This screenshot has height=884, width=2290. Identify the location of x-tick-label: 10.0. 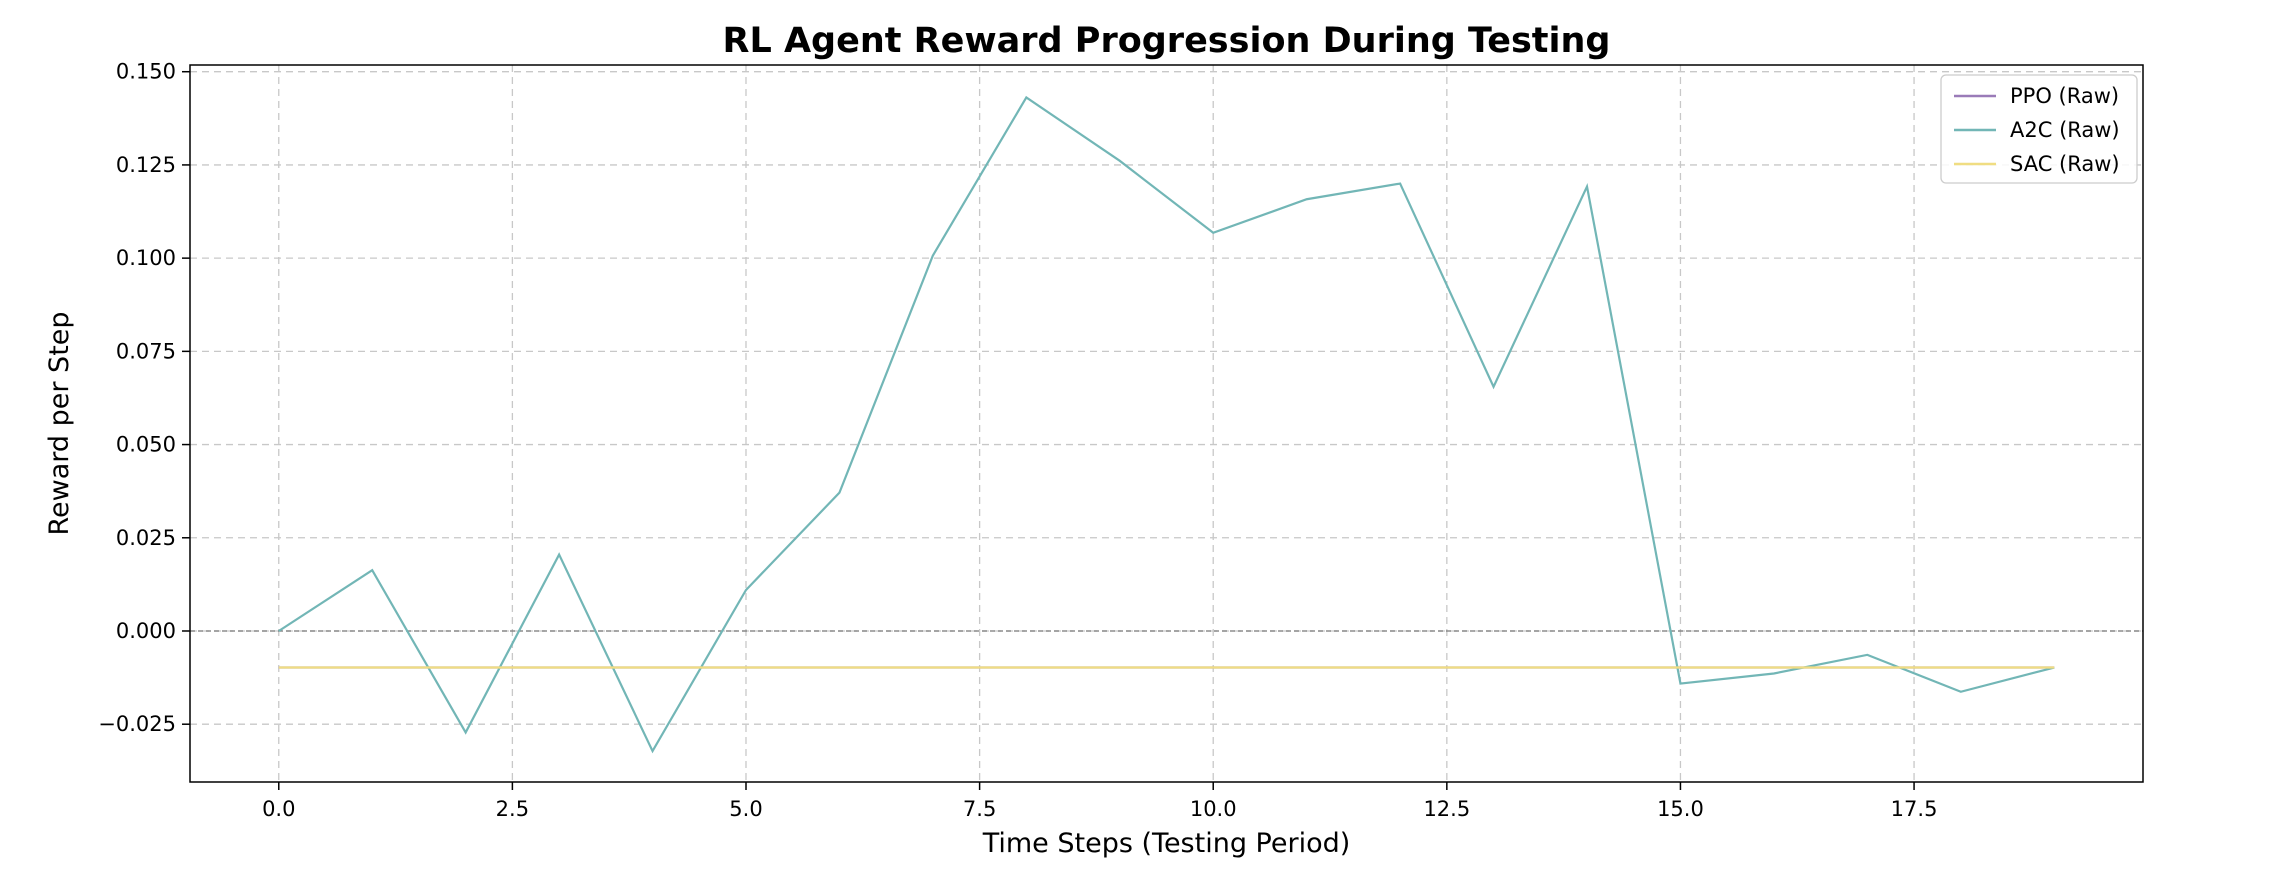
(1213, 809).